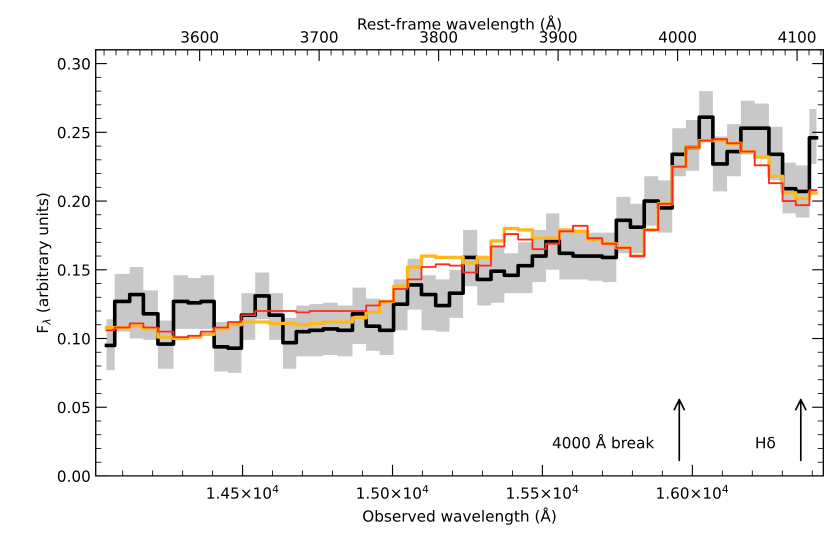 This screenshot has width=825, height=536. Describe the element at coordinates (199, 37) in the screenshot. I see `x2-tick-label: 3600` at that location.